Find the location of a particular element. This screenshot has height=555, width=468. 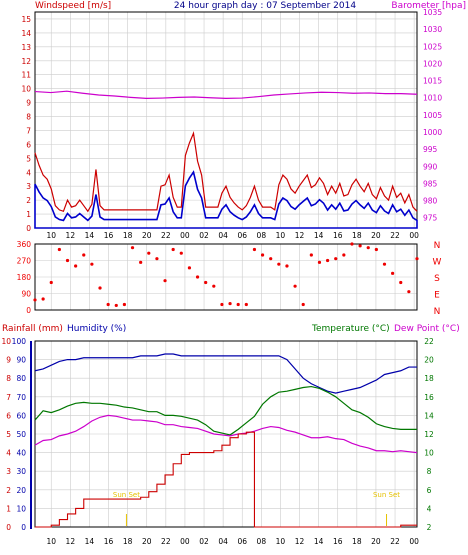

direction-tick-label: 90 is located at coordinates (26, 294).